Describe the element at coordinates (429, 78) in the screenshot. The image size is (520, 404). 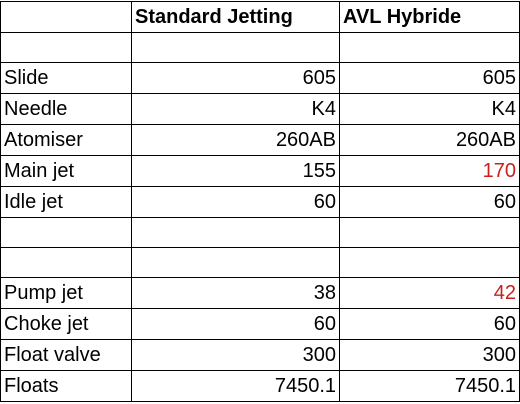
I see `avl-value-cell: 605` at that location.